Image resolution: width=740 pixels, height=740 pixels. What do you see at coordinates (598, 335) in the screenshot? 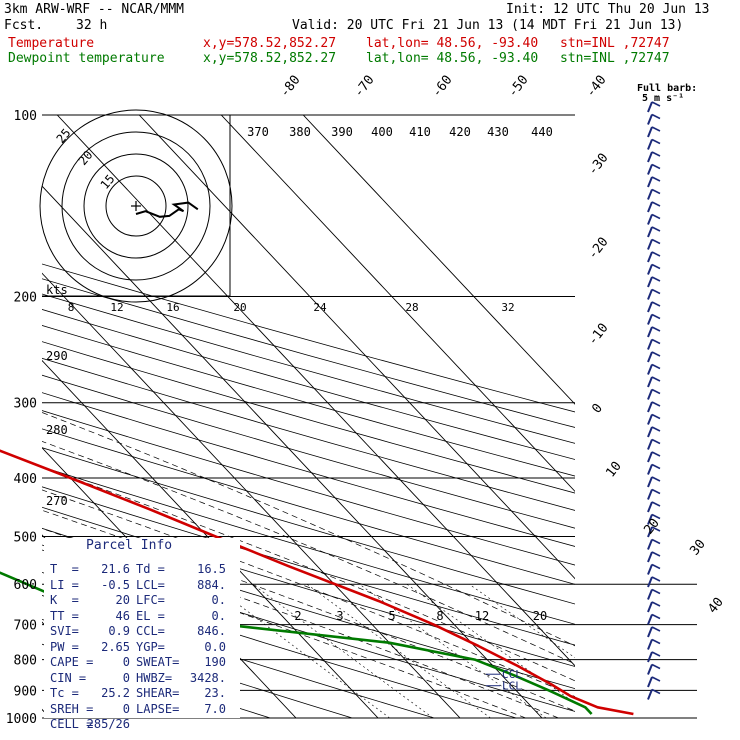
I see `isotherm-label: -10` at bounding box center [598, 335].